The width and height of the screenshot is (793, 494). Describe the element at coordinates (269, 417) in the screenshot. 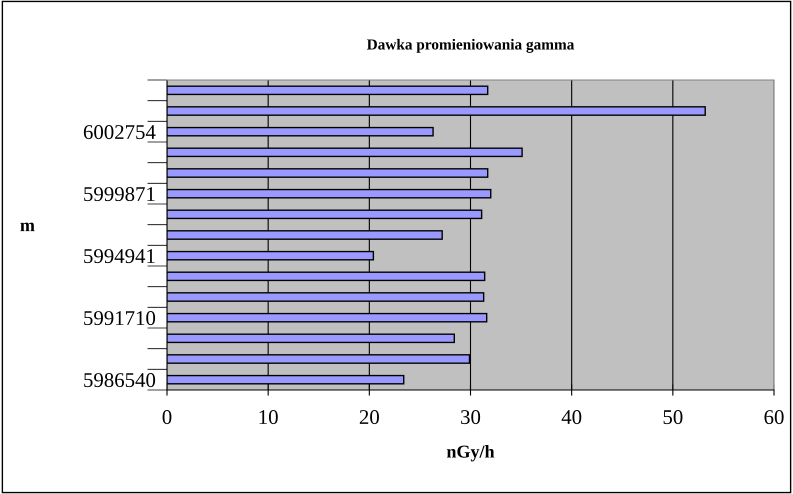

I see `x-tick-label: 10` at that location.